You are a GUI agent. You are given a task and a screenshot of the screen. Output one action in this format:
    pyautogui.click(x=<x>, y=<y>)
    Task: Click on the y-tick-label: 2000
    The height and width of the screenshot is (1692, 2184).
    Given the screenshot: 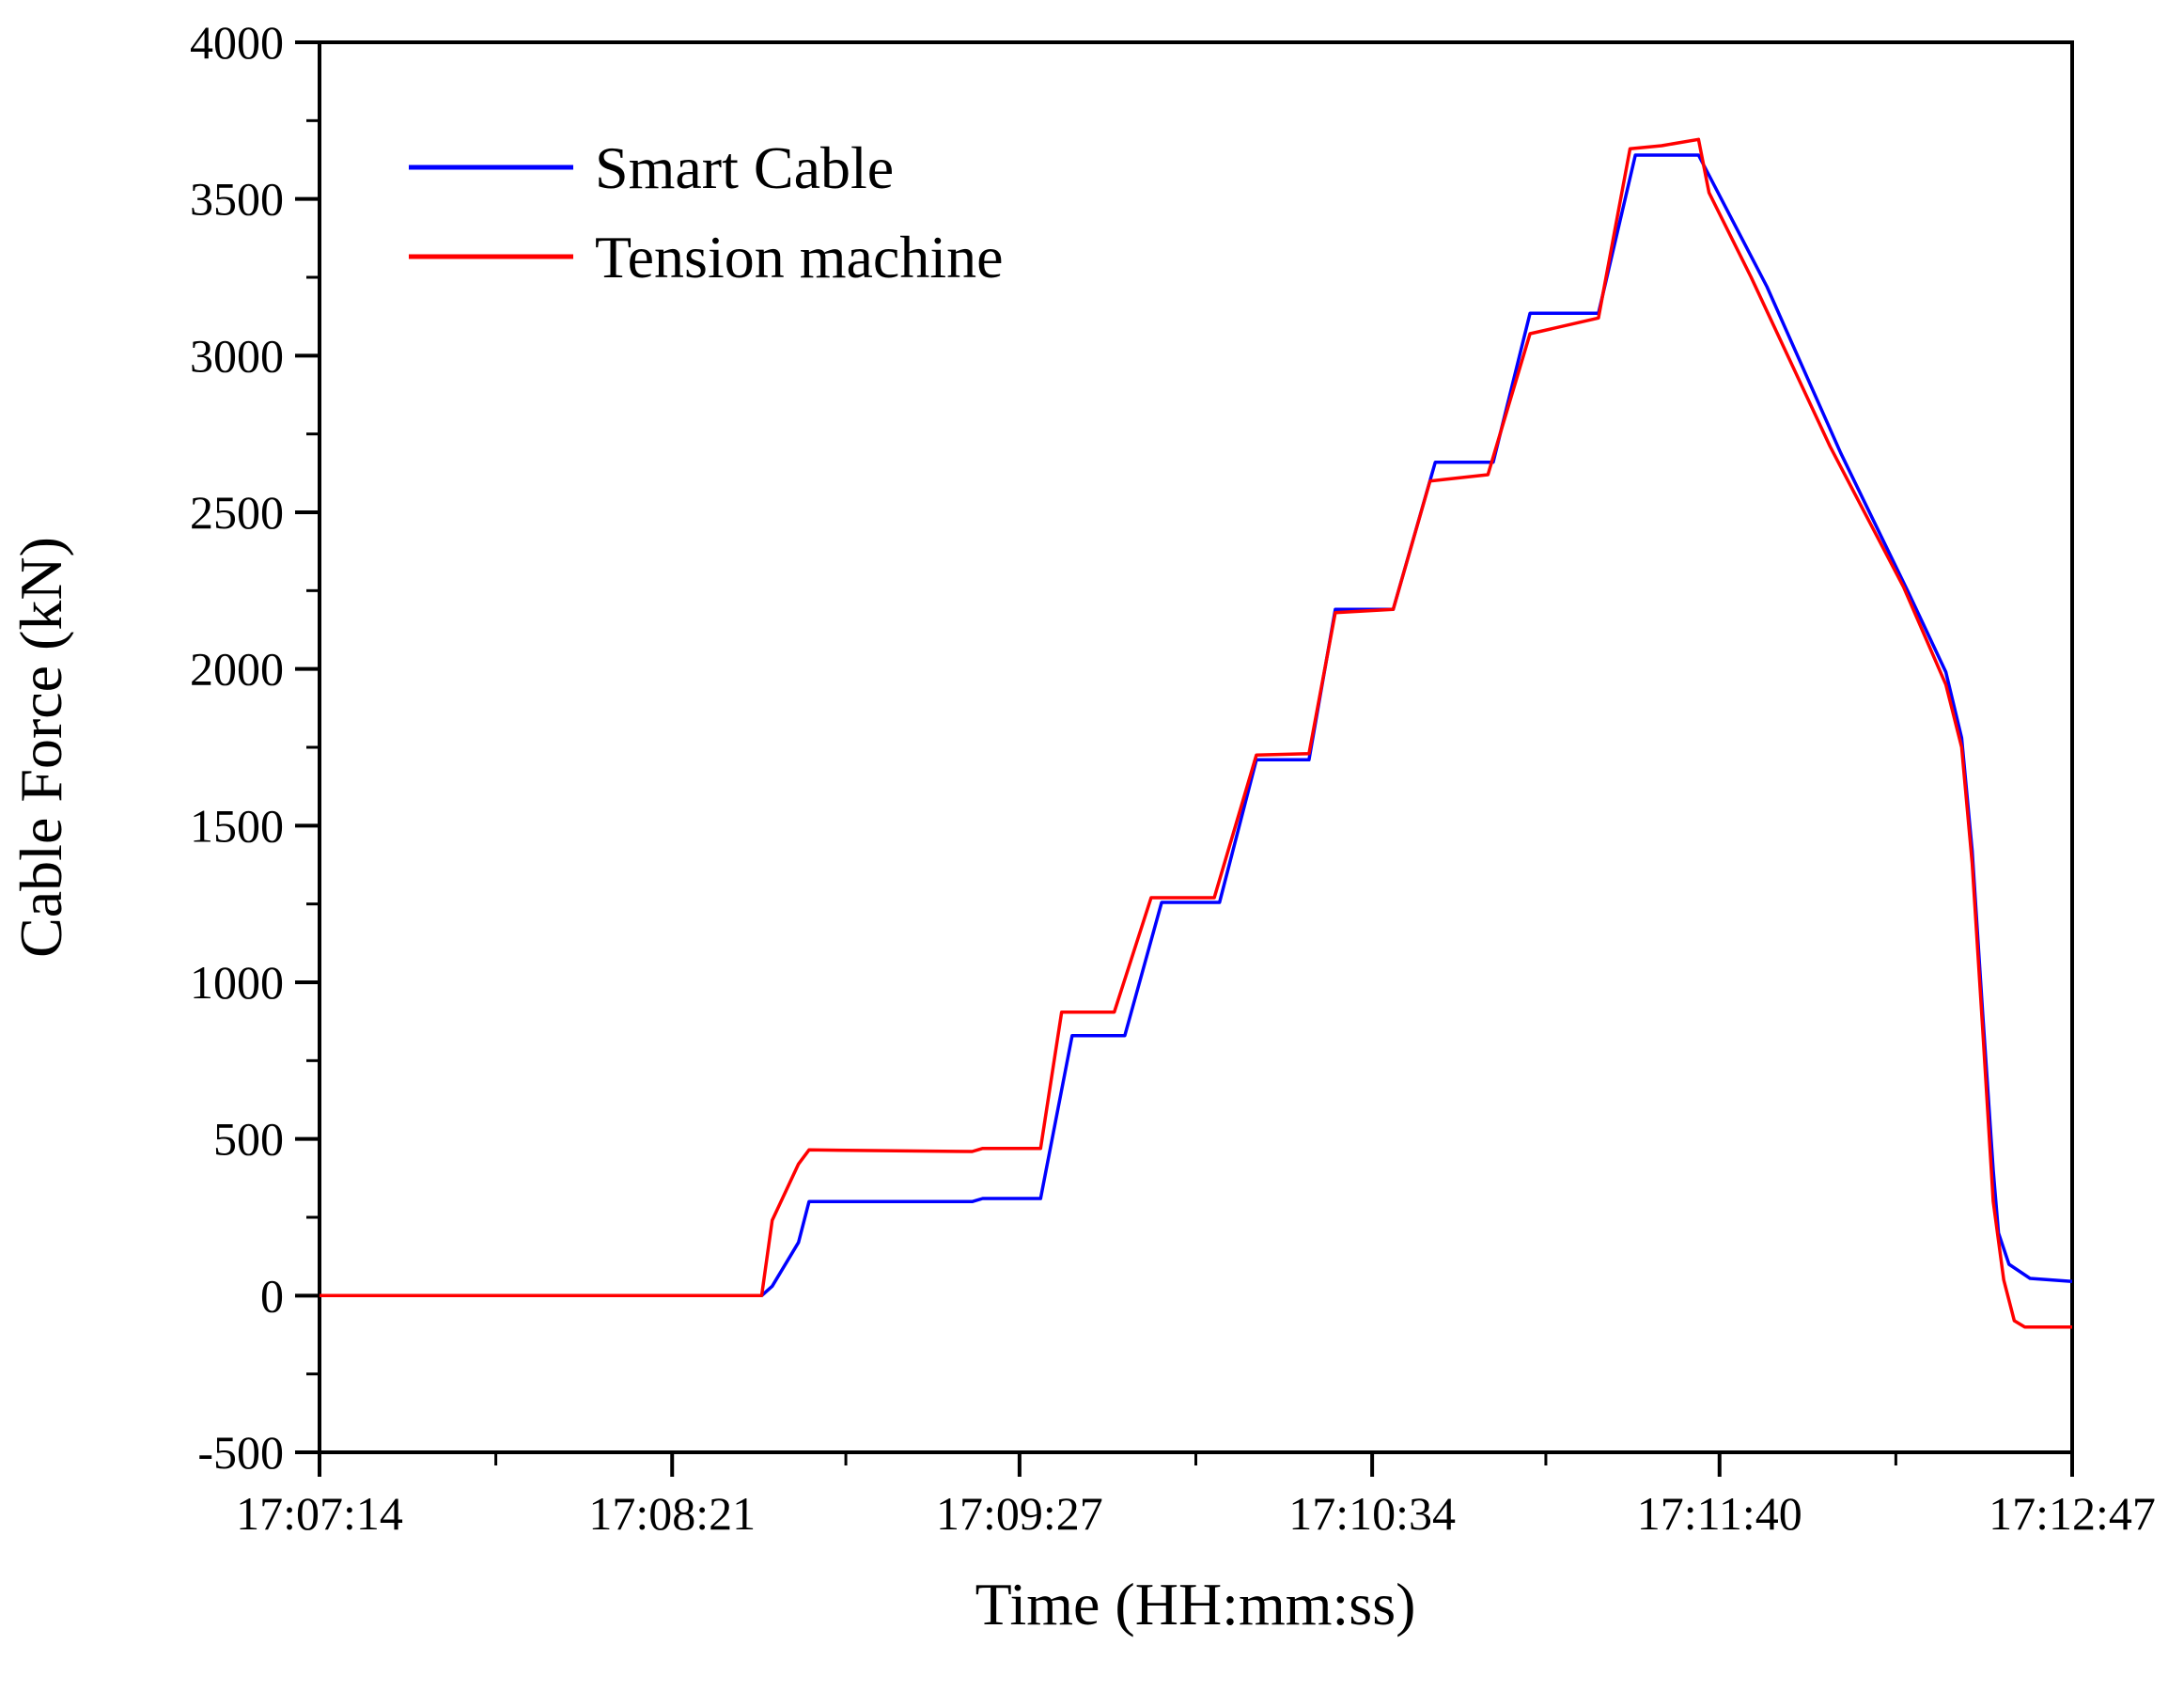 What is the action you would take?
    pyautogui.click(x=237, y=669)
    